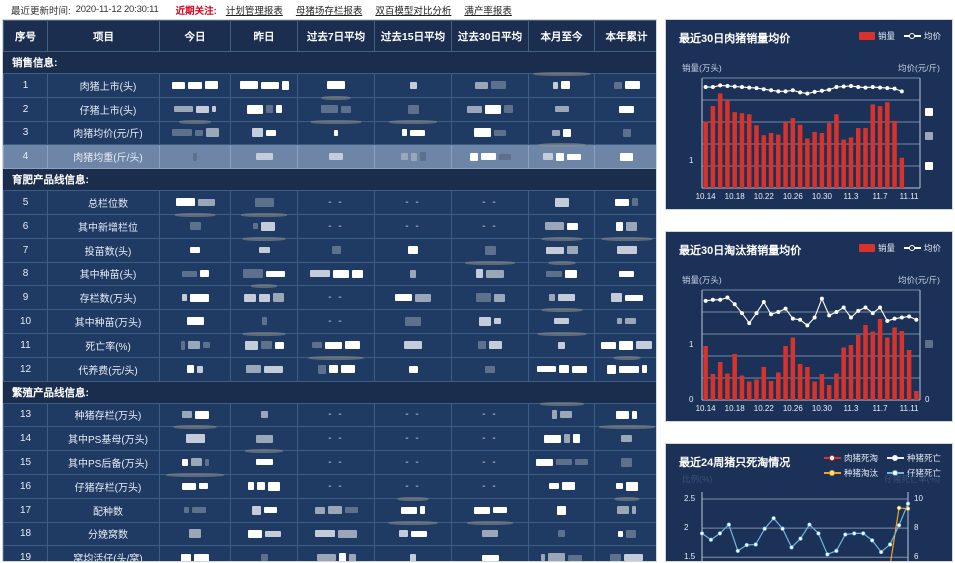 The width and height of the screenshot is (955, 563). I want to click on link-double-hundred-model-comparison: 双百模型对比分析, so click(413, 11).